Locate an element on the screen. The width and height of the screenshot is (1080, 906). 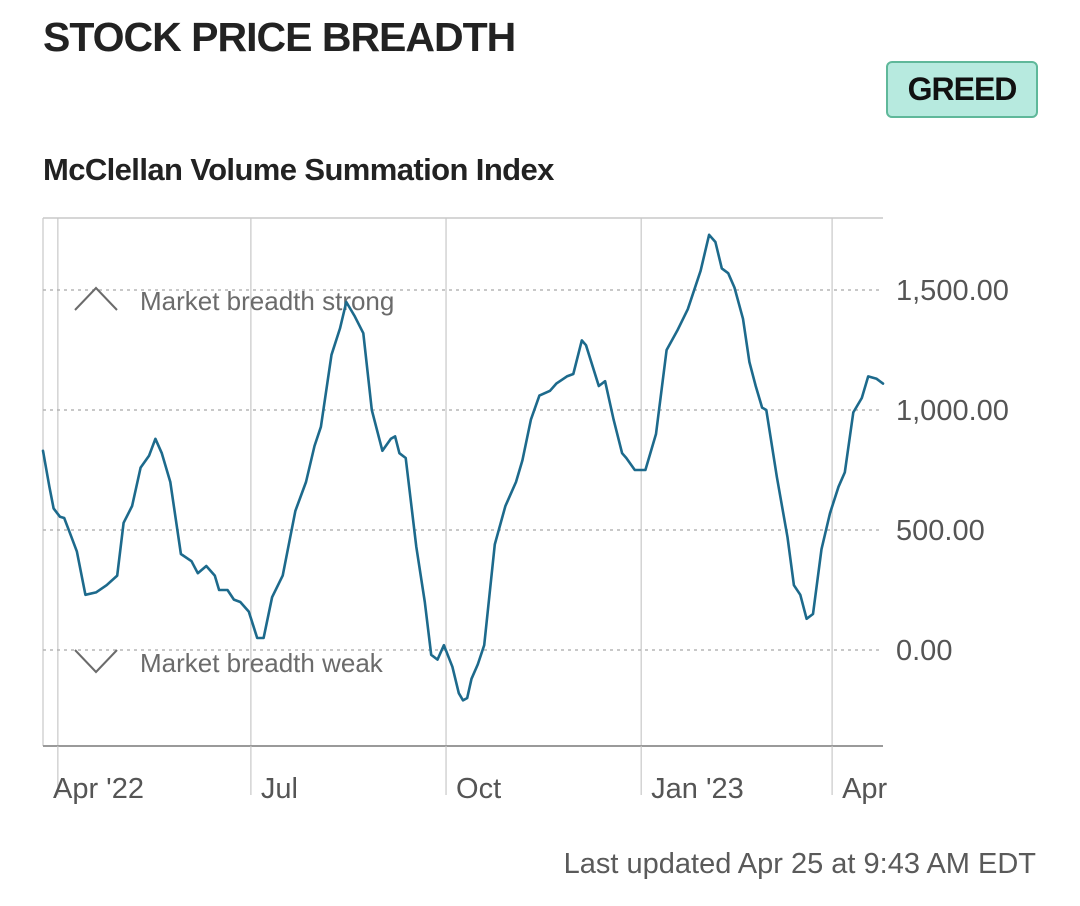
sentiment-badge: GREED is located at coordinates (962, 89).